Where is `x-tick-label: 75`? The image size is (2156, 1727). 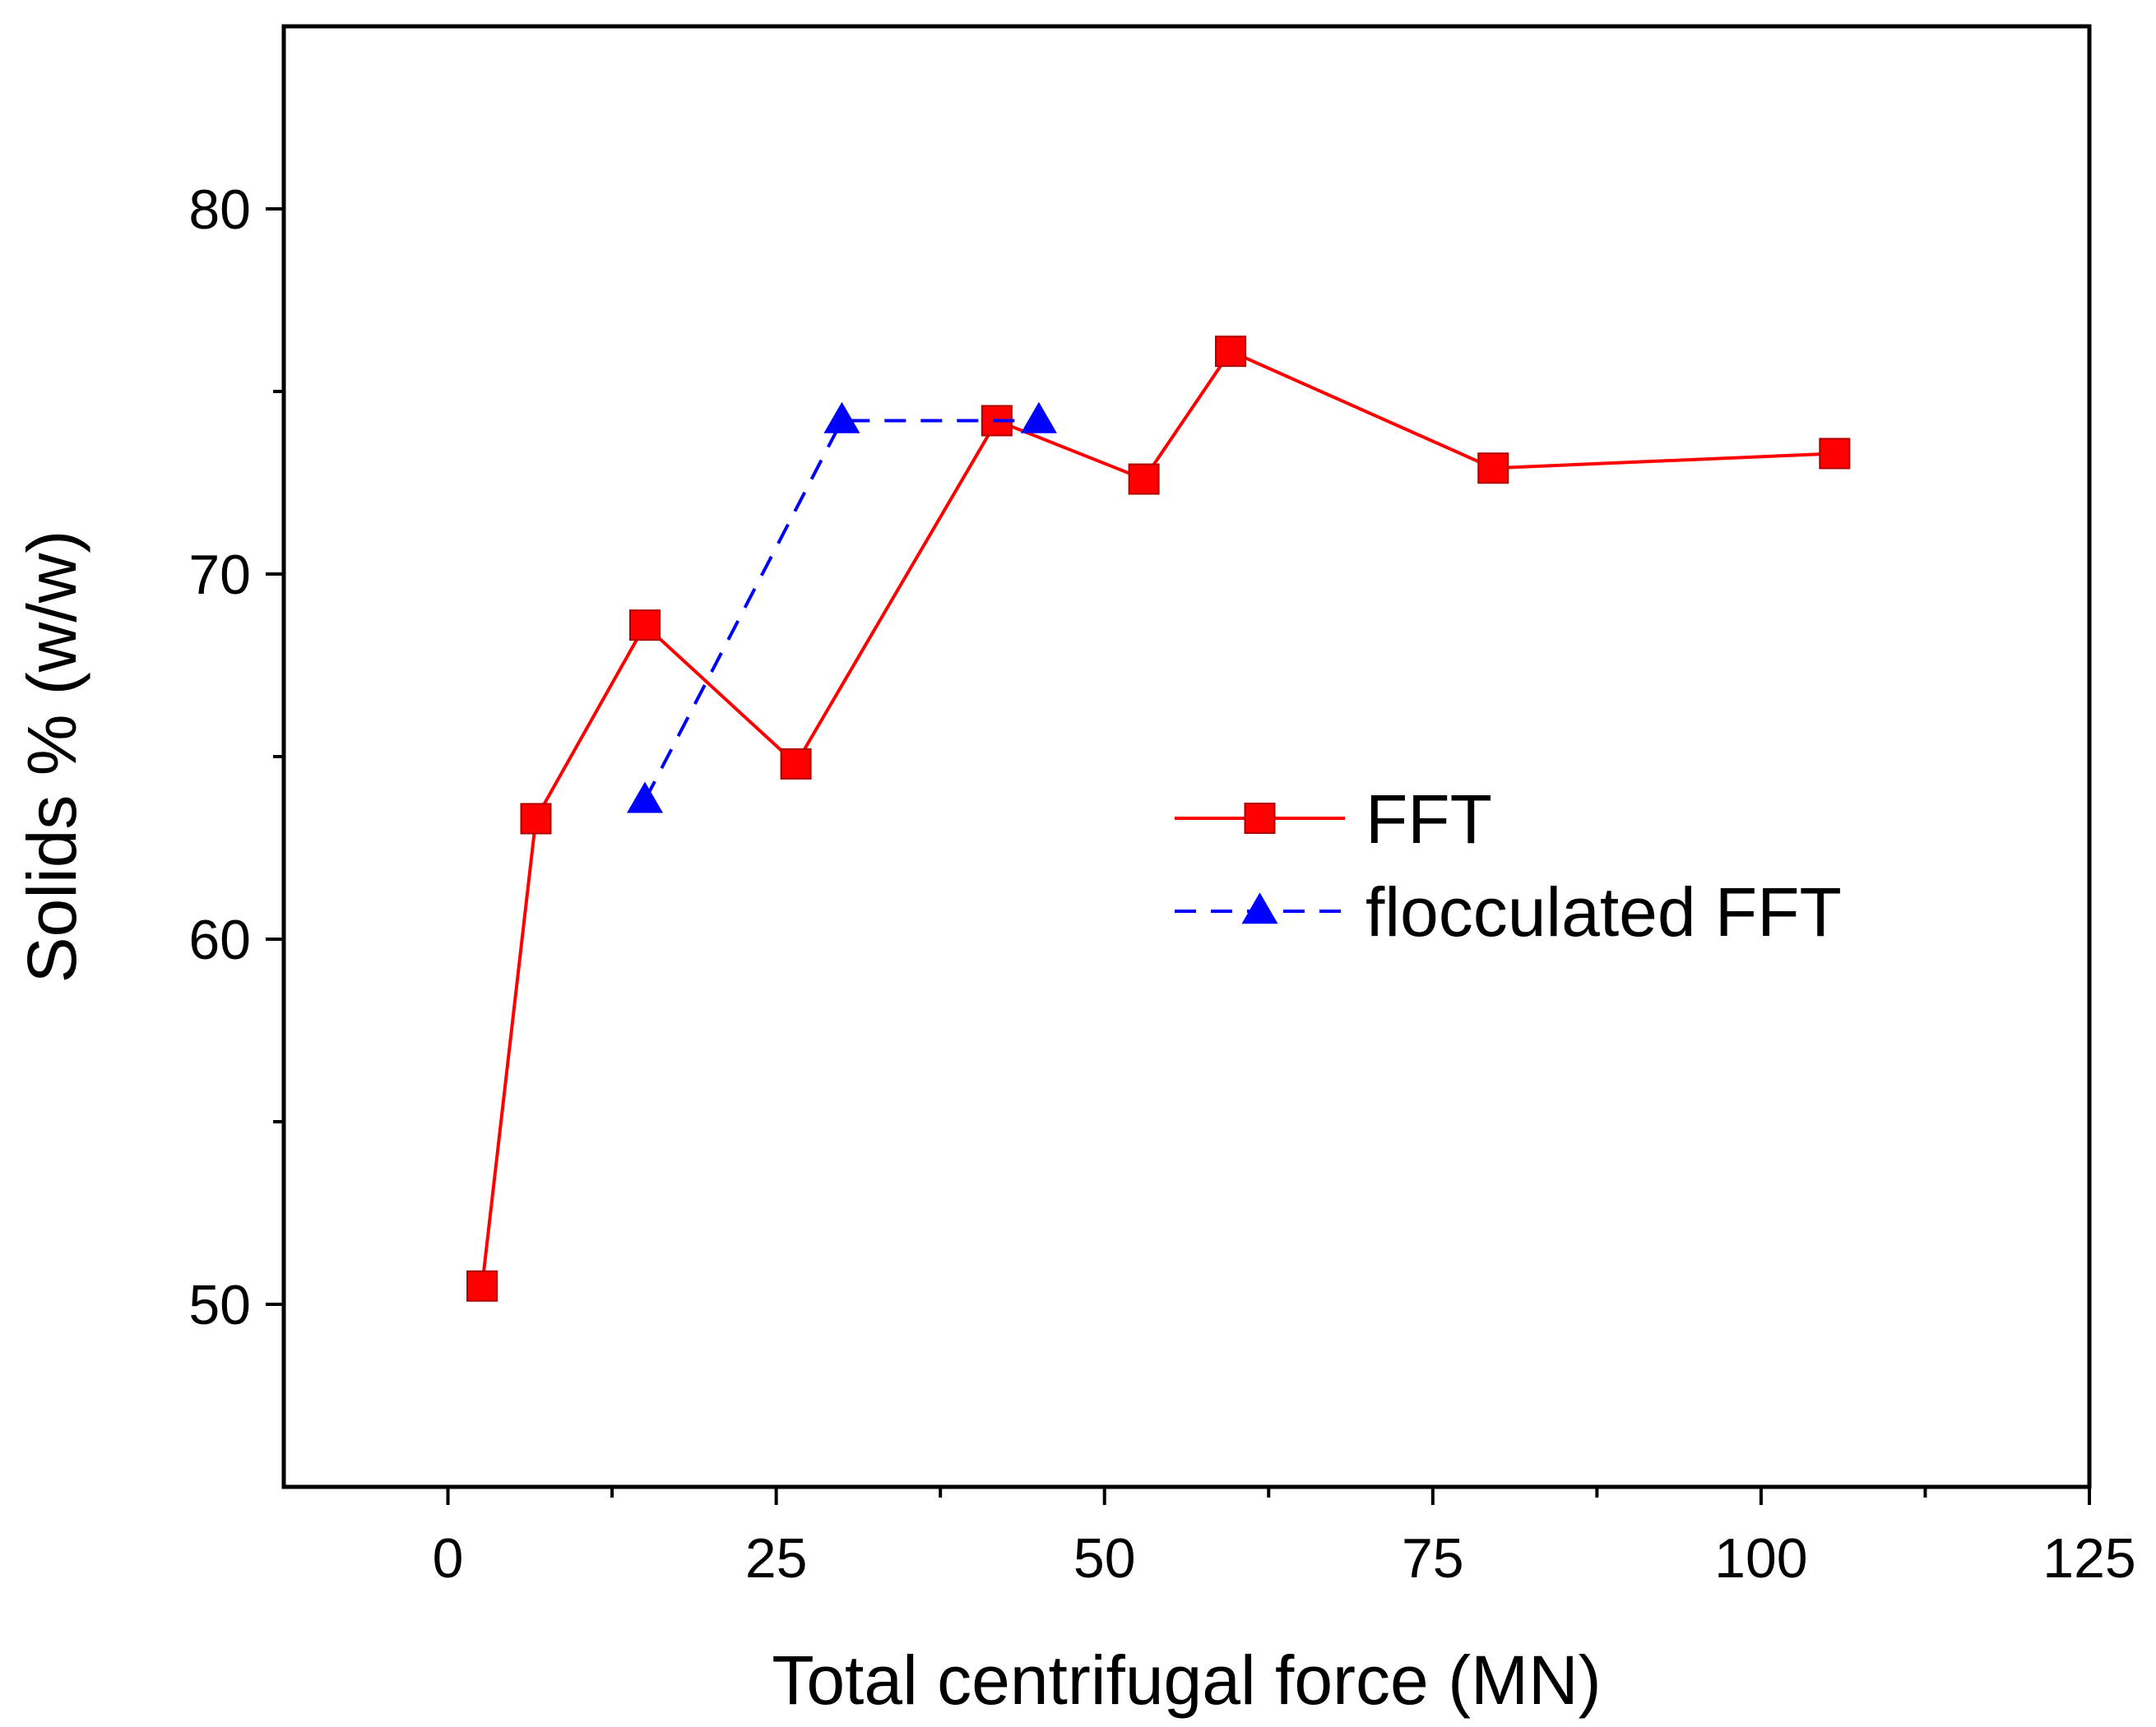 x-tick-label: 75 is located at coordinates (1433, 1558).